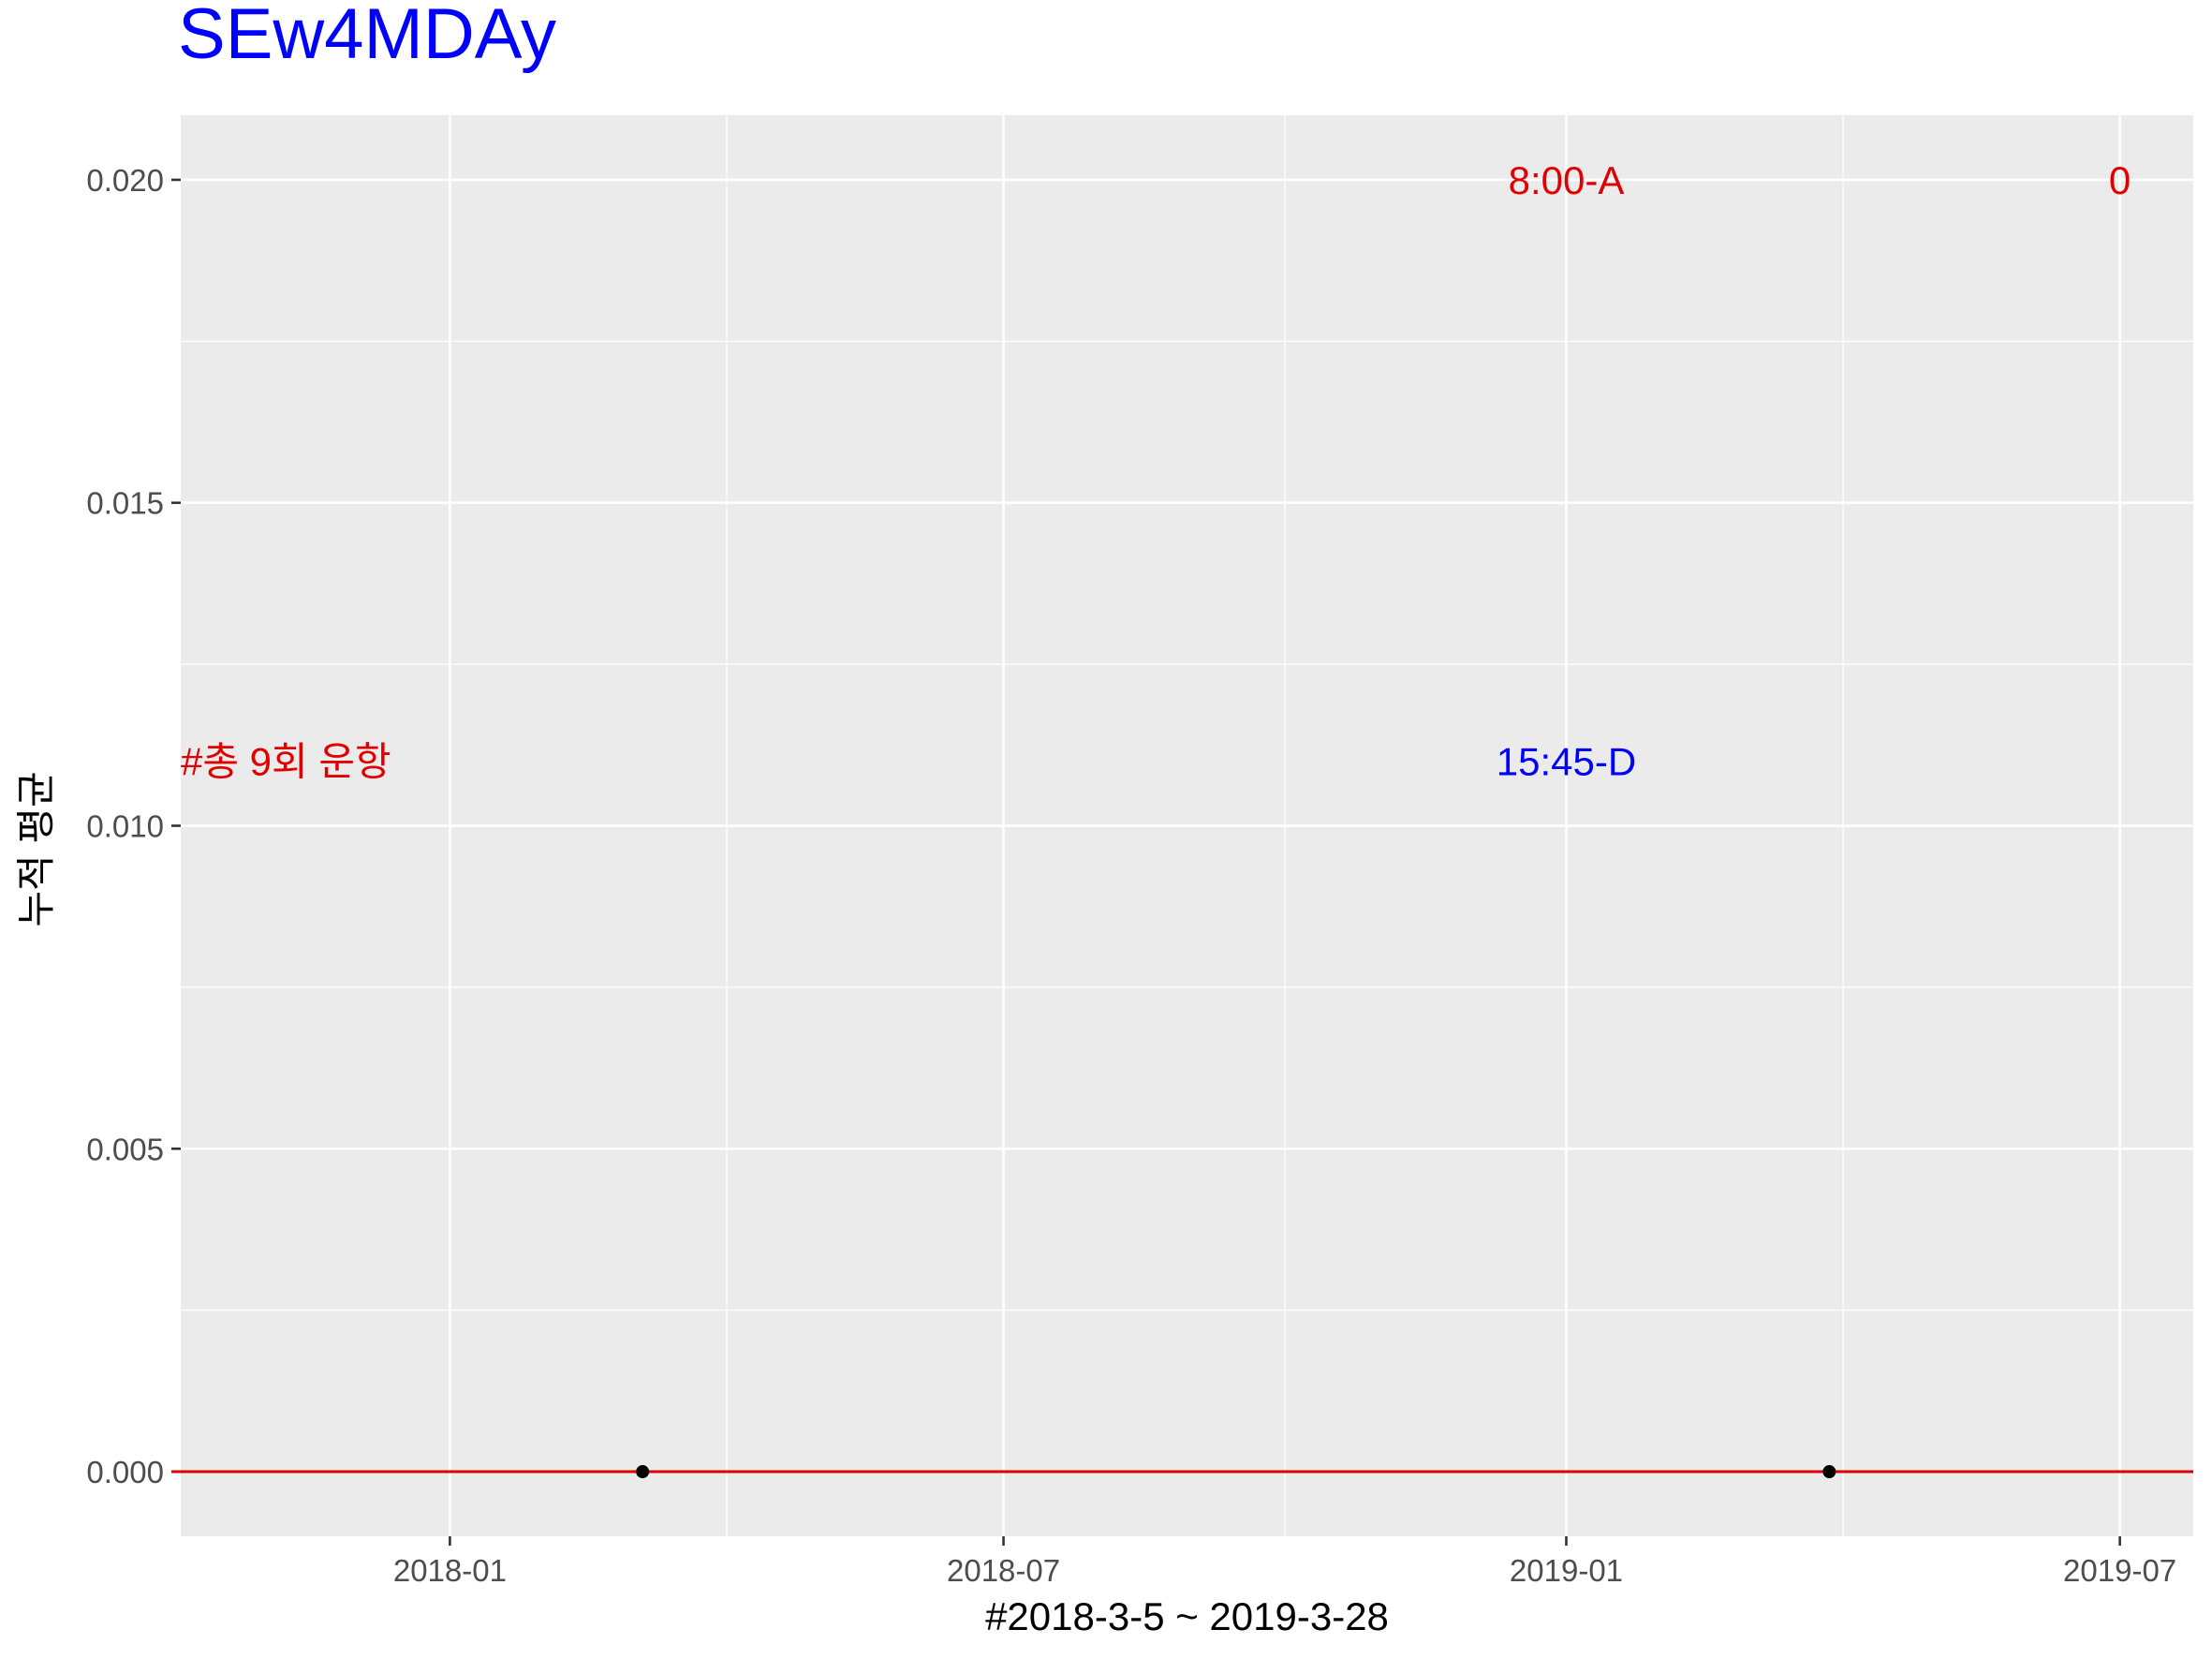  What do you see at coordinates (125, 181) in the screenshot?
I see `y-tick-label: 0.020` at bounding box center [125, 181].